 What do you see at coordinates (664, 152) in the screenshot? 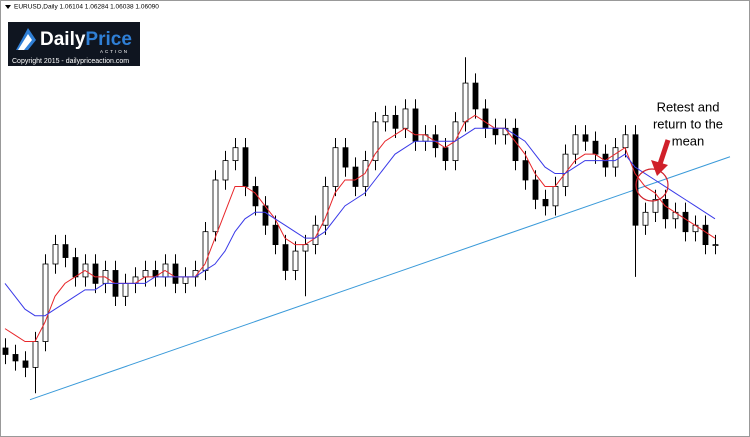
I see `arrow-shaft` at bounding box center [664, 152].